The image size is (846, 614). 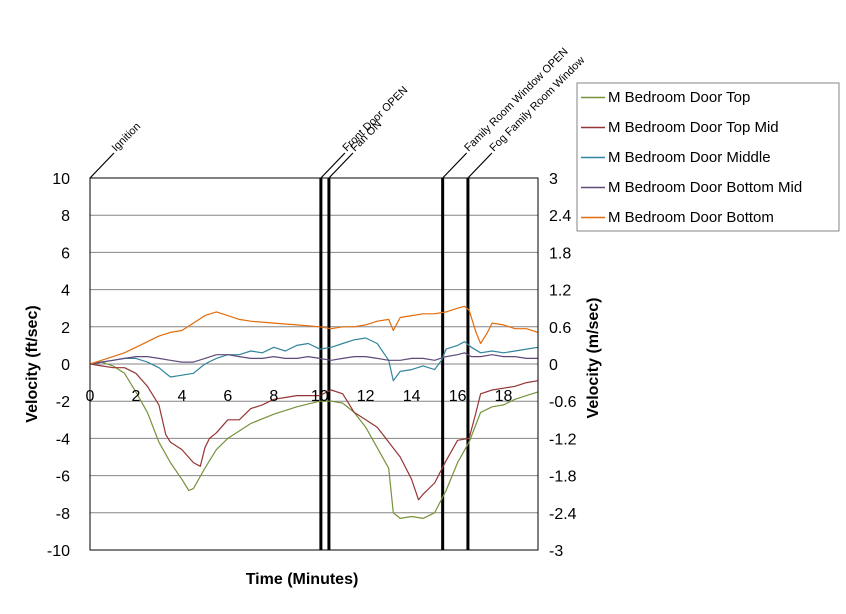 I want to click on y-tick-label: -8, so click(x=63, y=514).